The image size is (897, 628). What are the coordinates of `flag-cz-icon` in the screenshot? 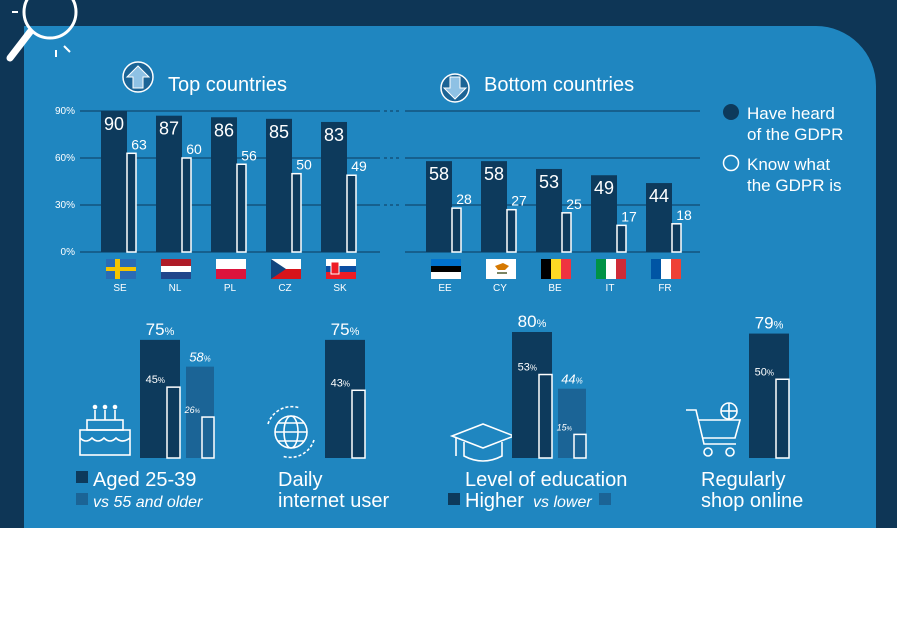 It's located at (286, 269).